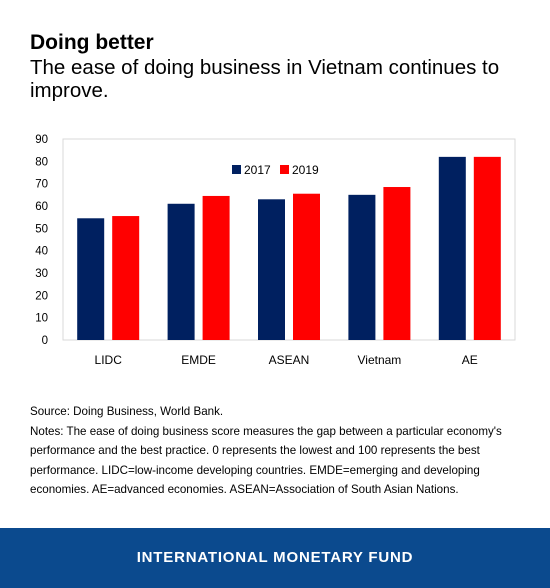  Describe the element at coordinates (41, 229) in the screenshot. I see `y-tick-label: 50` at that location.